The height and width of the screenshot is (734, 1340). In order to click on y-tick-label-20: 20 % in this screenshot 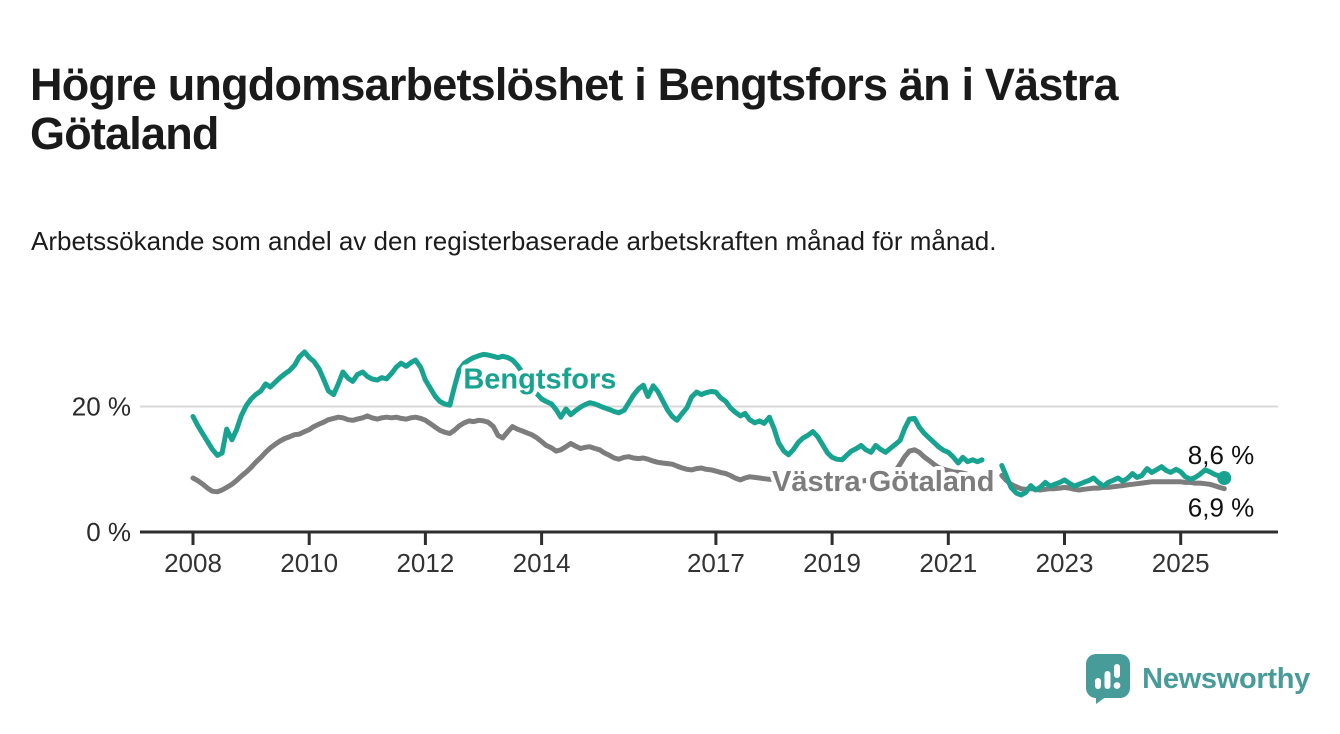, I will do `click(101, 407)`.